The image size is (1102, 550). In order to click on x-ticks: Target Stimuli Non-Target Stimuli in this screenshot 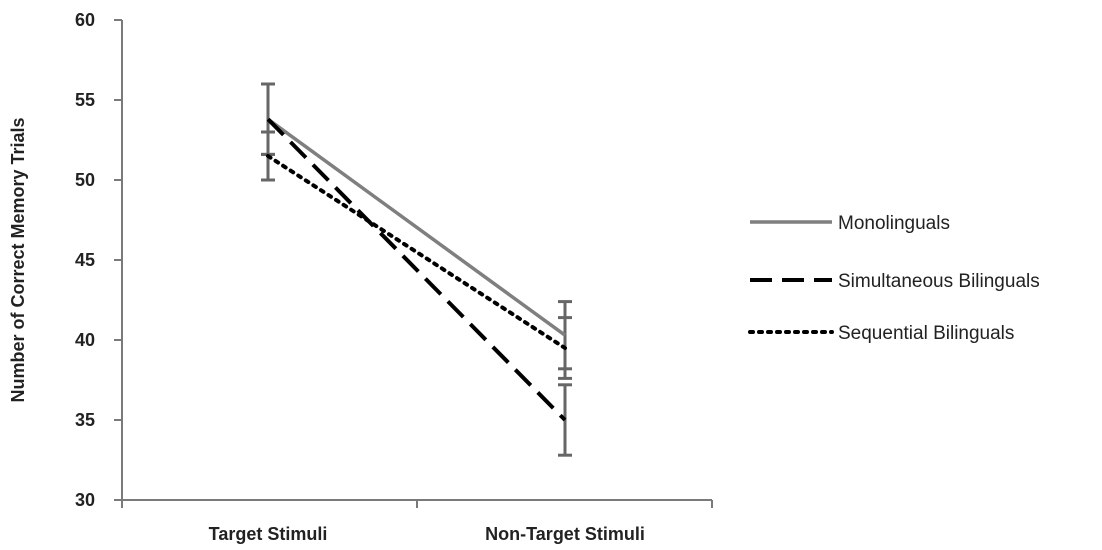, I will do `click(417, 522)`.